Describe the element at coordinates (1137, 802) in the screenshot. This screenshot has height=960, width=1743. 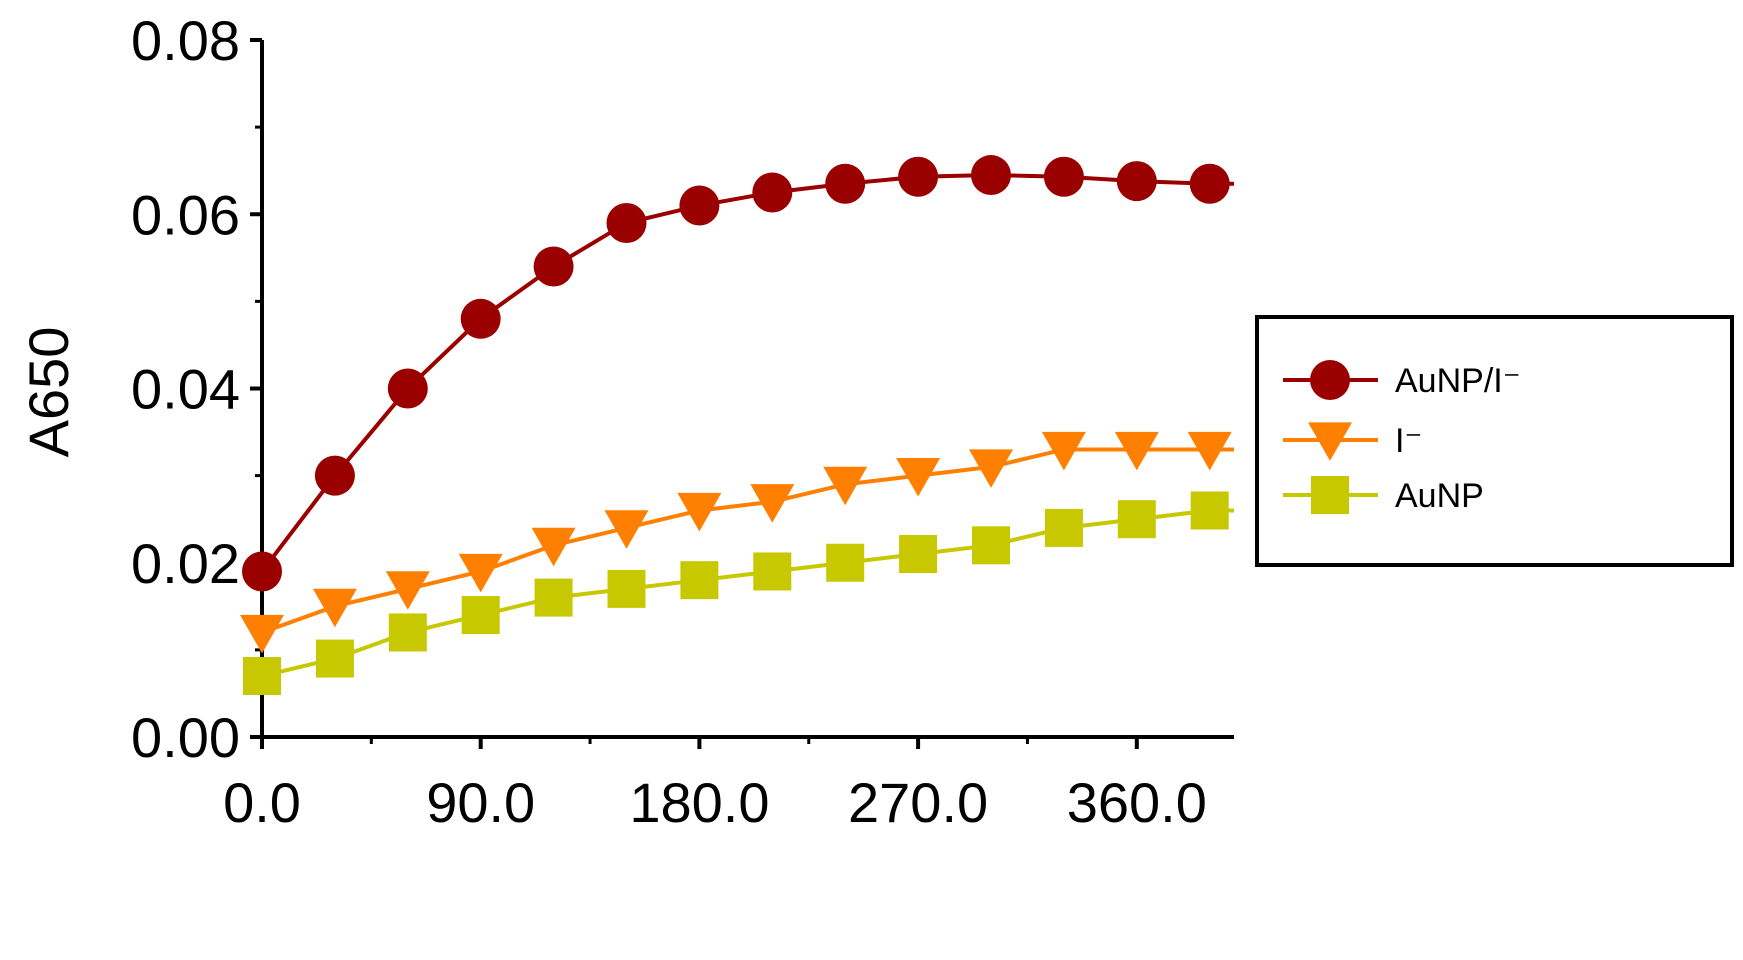
I see `x-tick-label: 360.0` at that location.